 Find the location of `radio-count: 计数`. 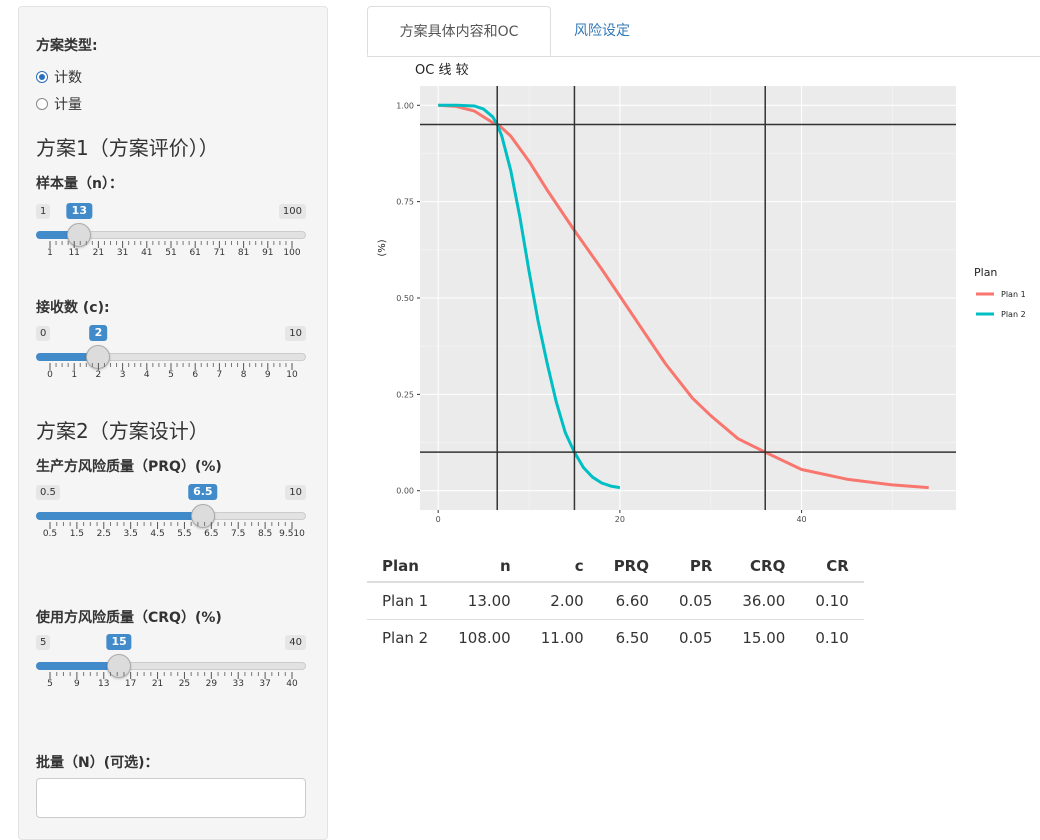

radio-count: 计数 is located at coordinates (59, 77).